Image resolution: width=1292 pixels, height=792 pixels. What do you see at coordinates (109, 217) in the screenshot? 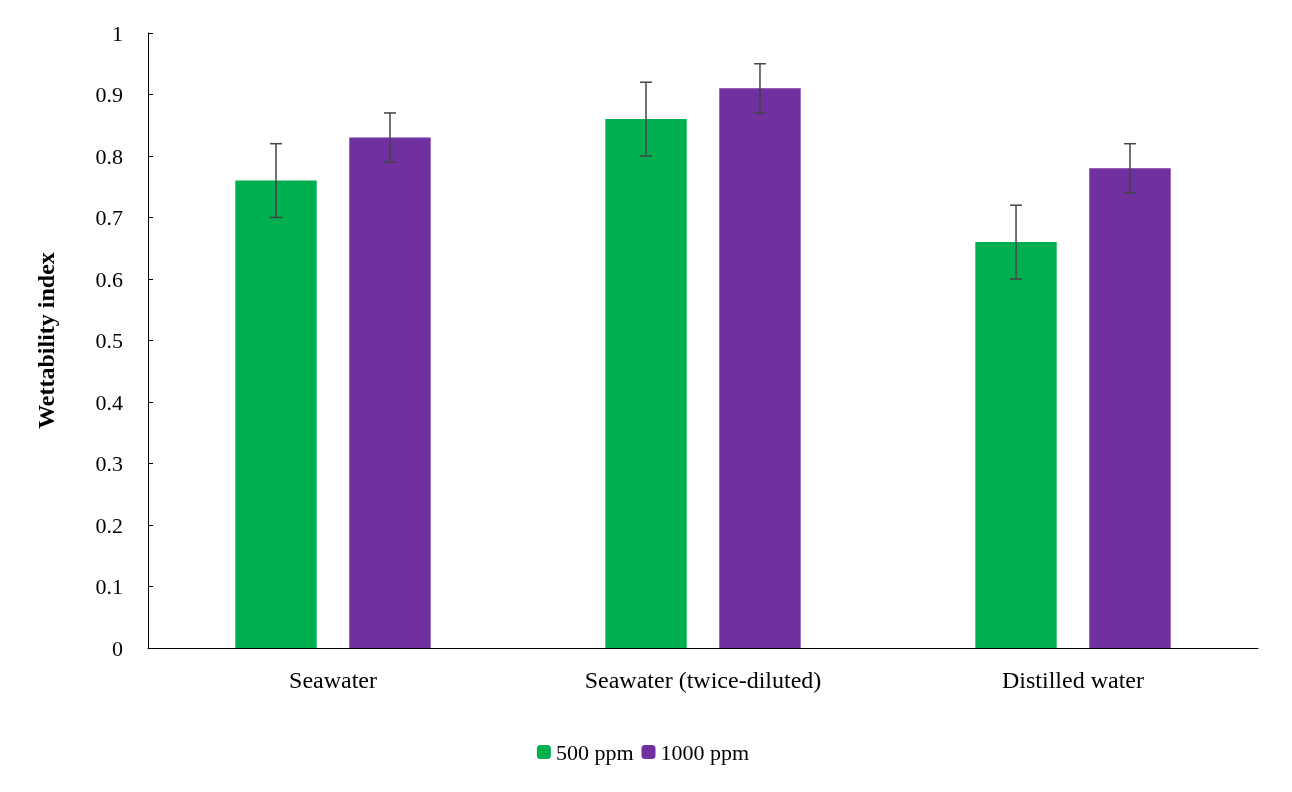
I see `y-tick-label: 0.7` at bounding box center [109, 217].